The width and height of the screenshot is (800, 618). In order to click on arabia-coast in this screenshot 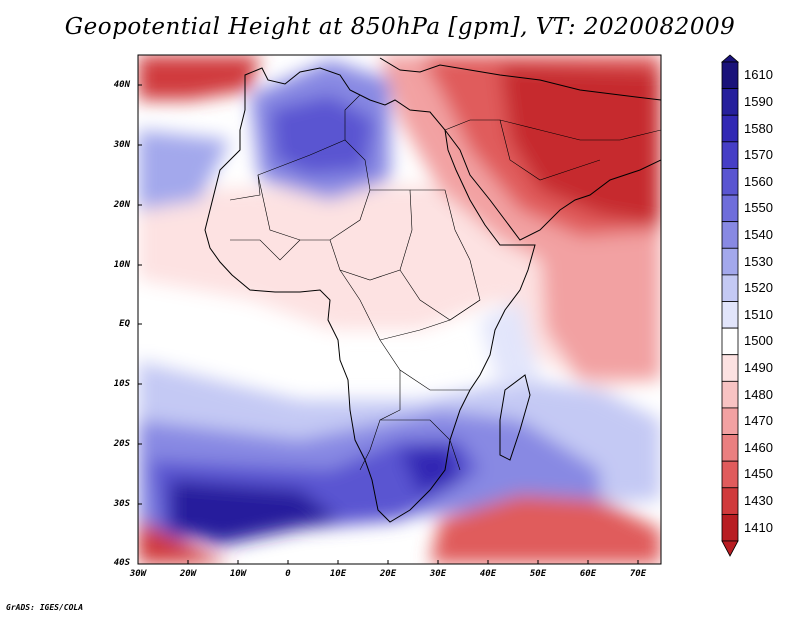, I will do `click(552, 185)`.